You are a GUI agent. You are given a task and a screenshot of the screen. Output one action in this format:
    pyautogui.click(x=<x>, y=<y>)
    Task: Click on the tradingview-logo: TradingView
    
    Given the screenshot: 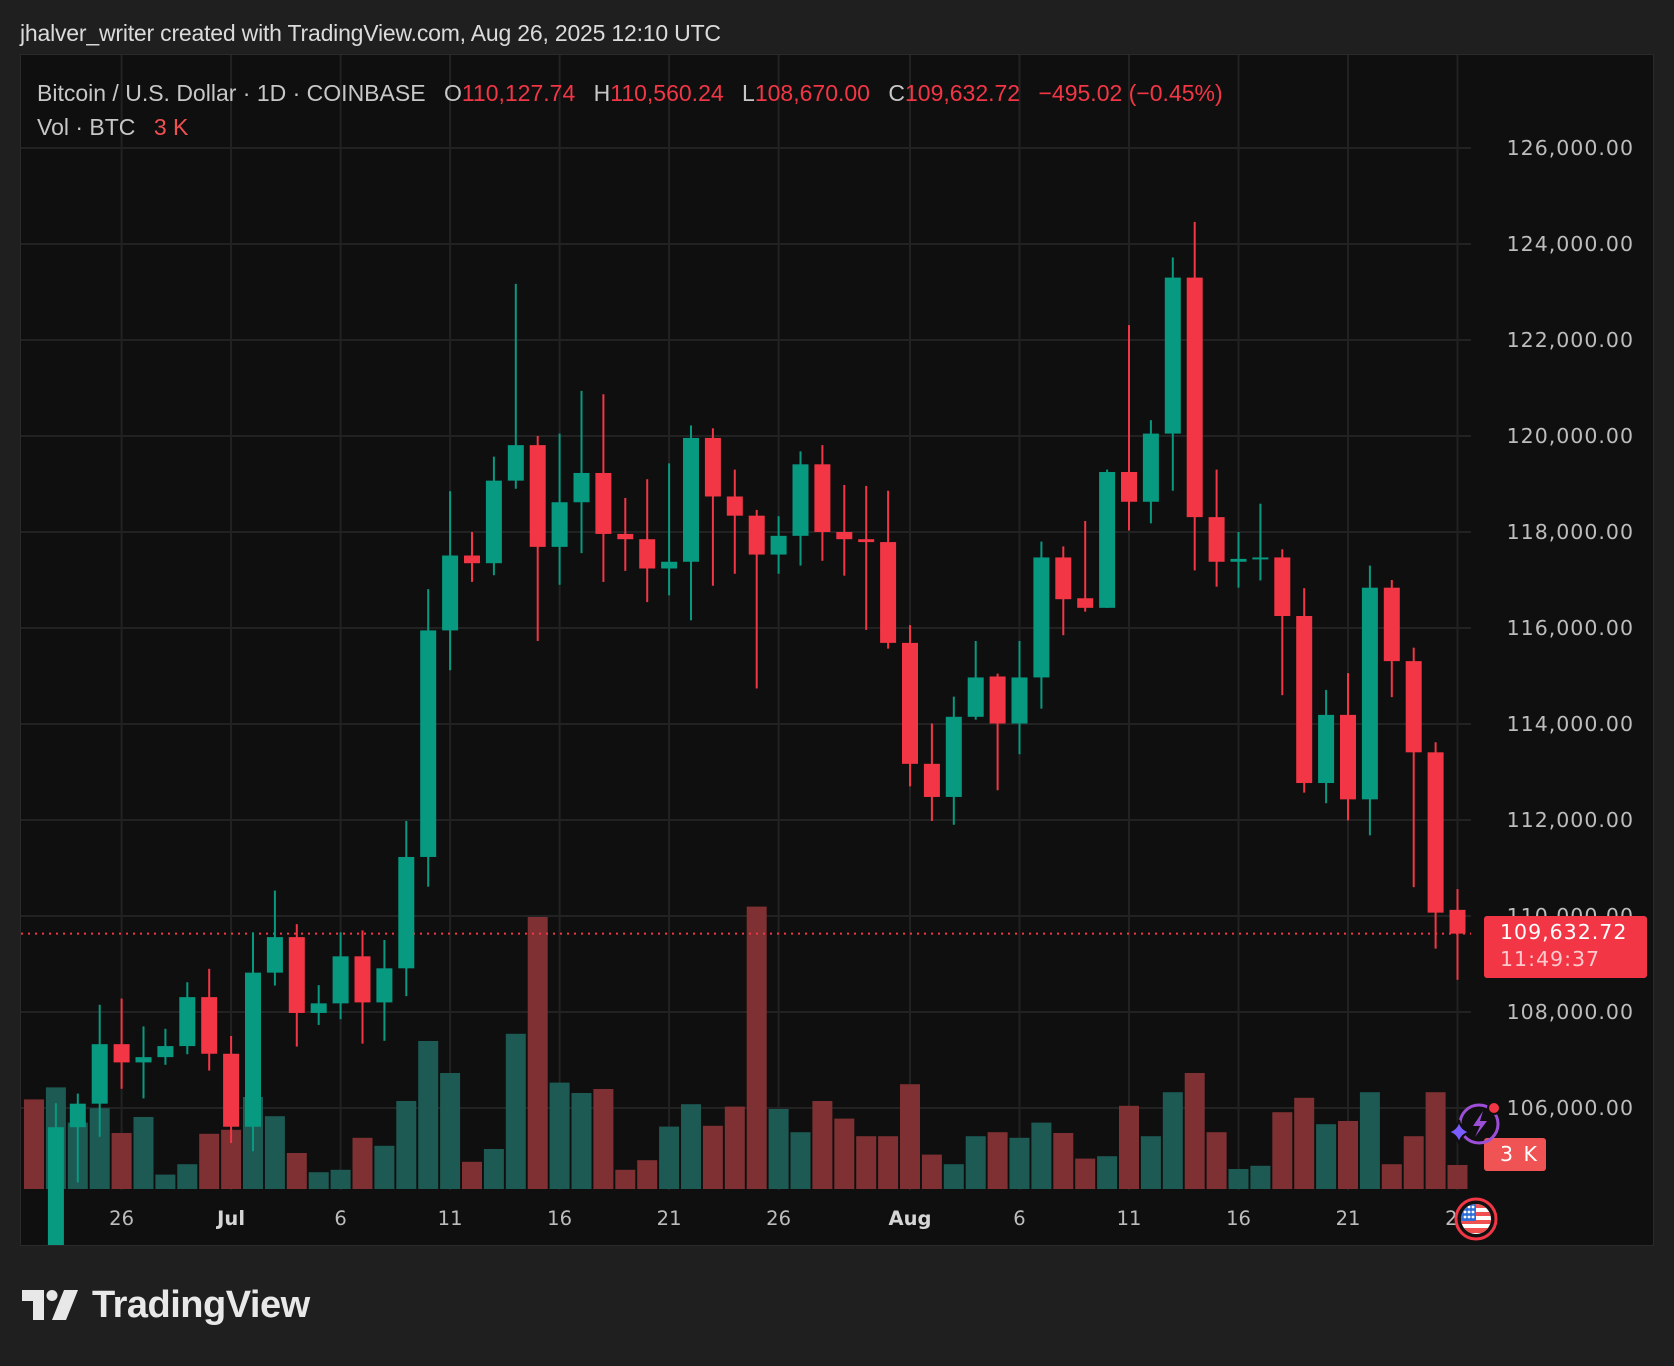 What is the action you would take?
    pyautogui.click(x=166, y=1305)
    